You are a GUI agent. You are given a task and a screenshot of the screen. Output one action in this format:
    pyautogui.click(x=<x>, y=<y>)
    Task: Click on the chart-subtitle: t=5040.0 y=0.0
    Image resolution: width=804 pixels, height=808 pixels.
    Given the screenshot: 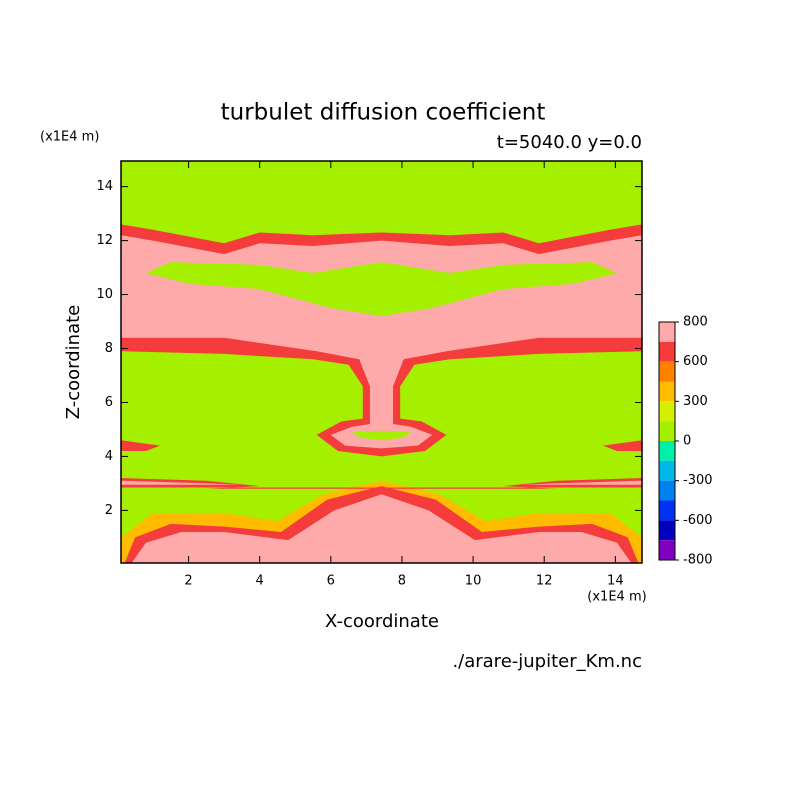 What is the action you would take?
    pyautogui.click(x=569, y=142)
    